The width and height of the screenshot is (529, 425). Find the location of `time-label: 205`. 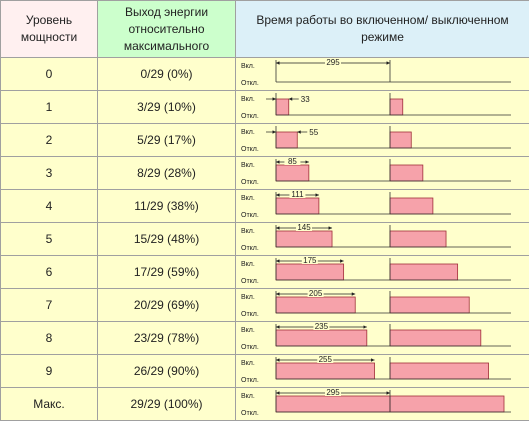

time-label: 205 is located at coordinates (316, 293).